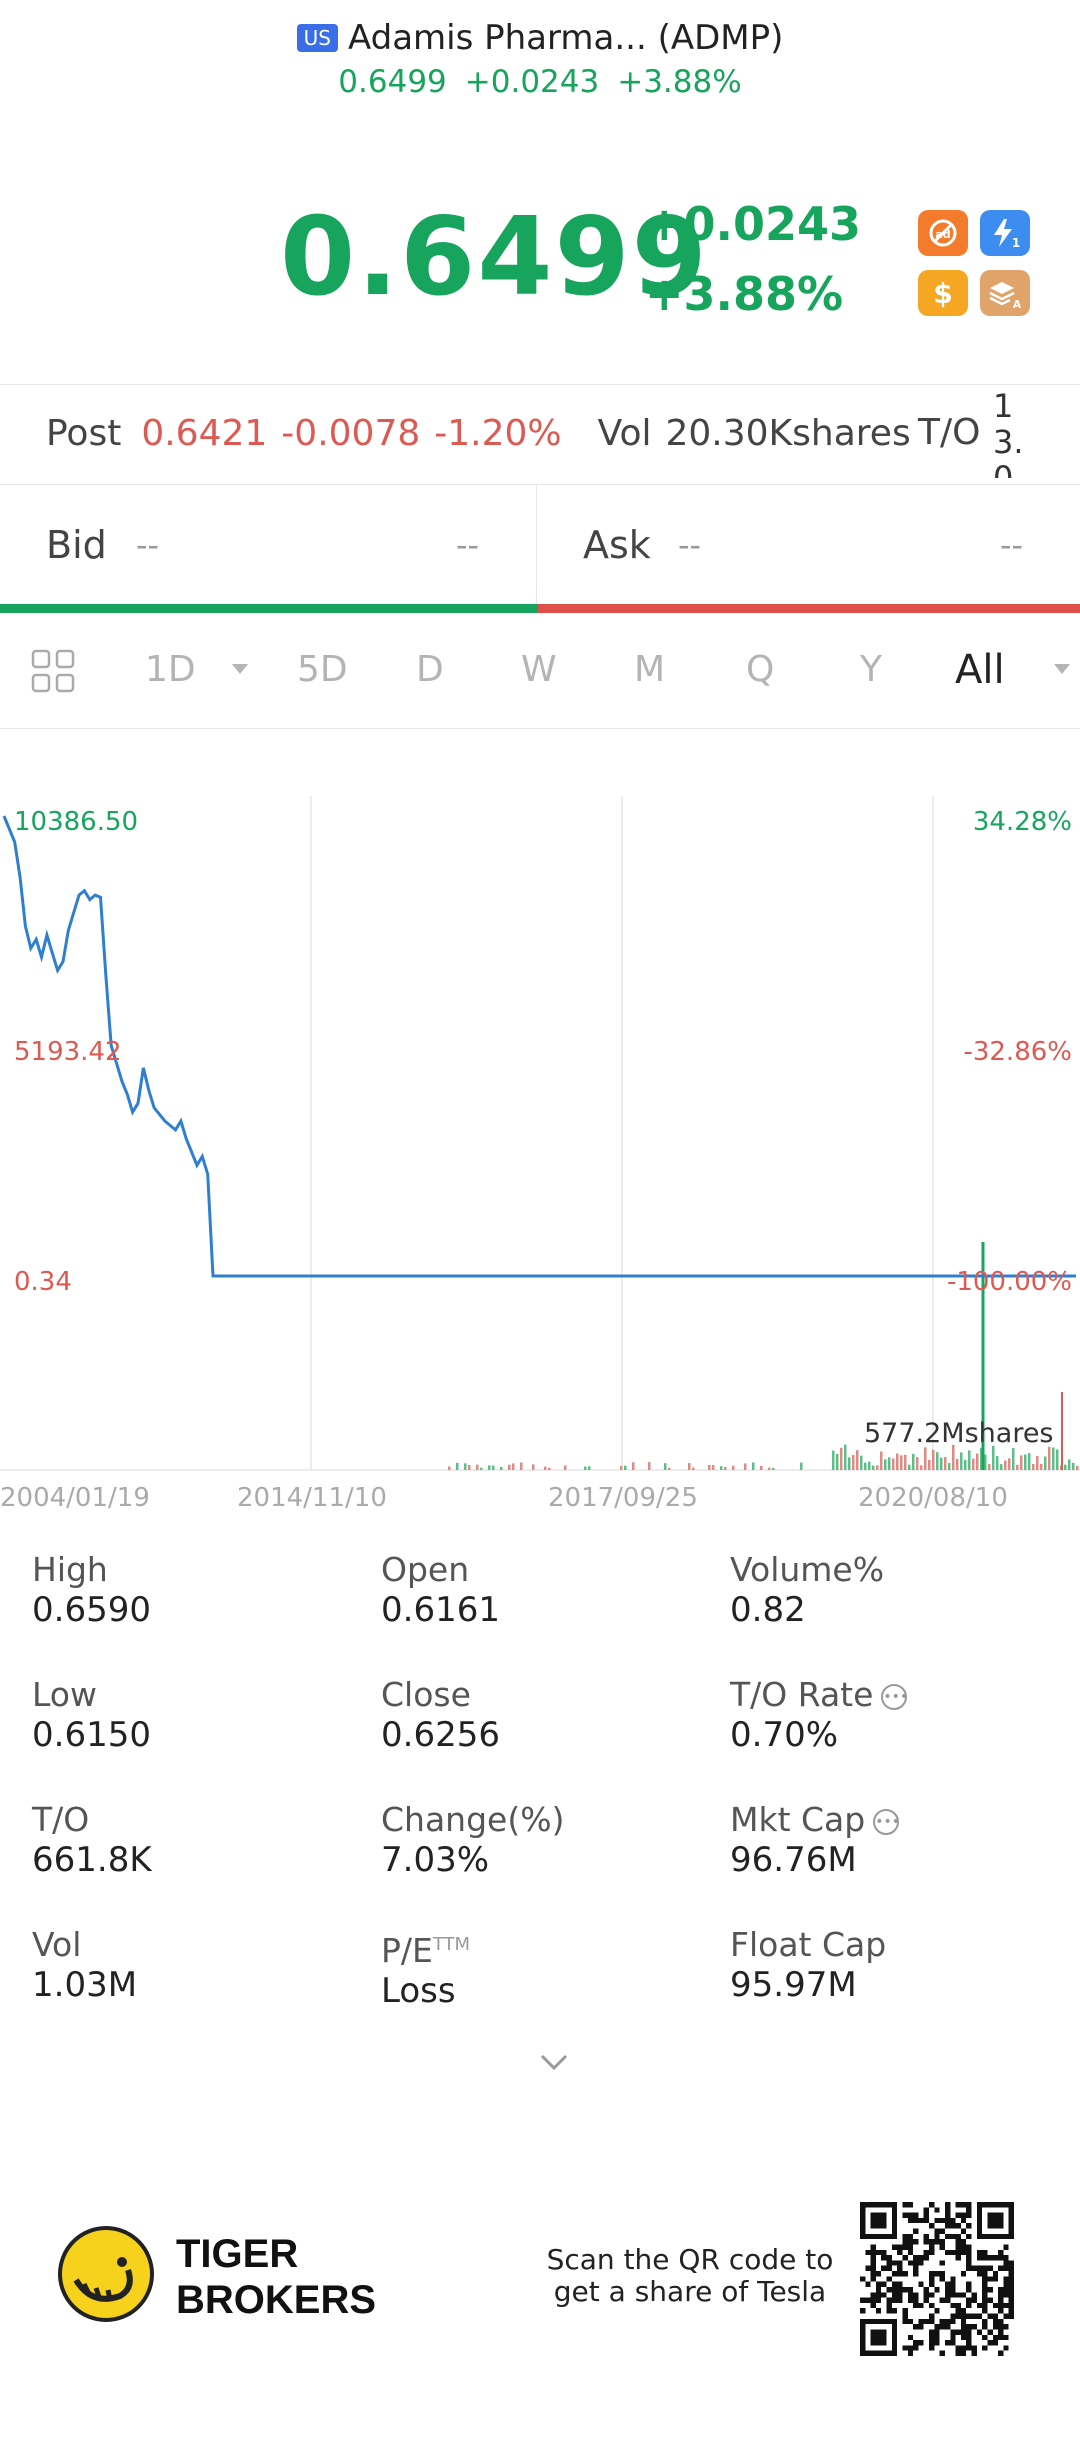 The height and width of the screenshot is (2450, 1080). Describe the element at coordinates (92, 1840) in the screenshot. I see `stat-turnover: T/O 661.8K` at that location.